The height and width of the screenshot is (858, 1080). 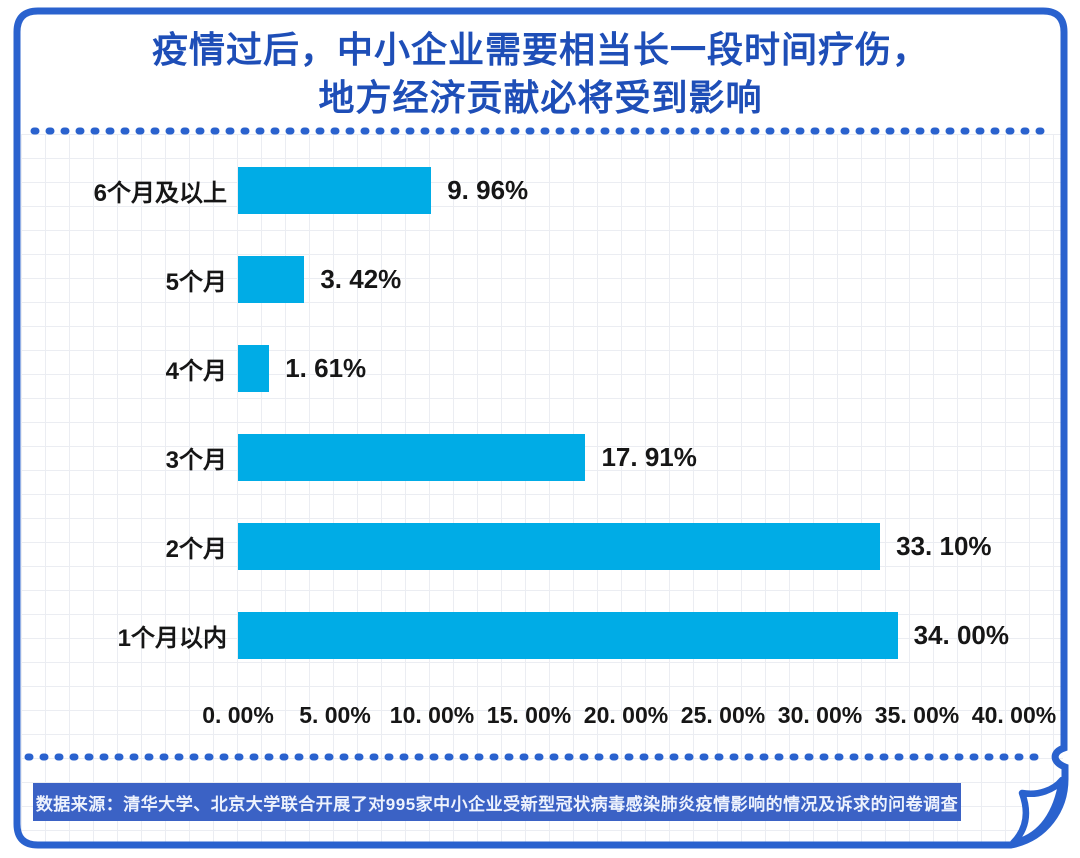 I want to click on bar-track: 17. 91%, so click(x=626, y=457).